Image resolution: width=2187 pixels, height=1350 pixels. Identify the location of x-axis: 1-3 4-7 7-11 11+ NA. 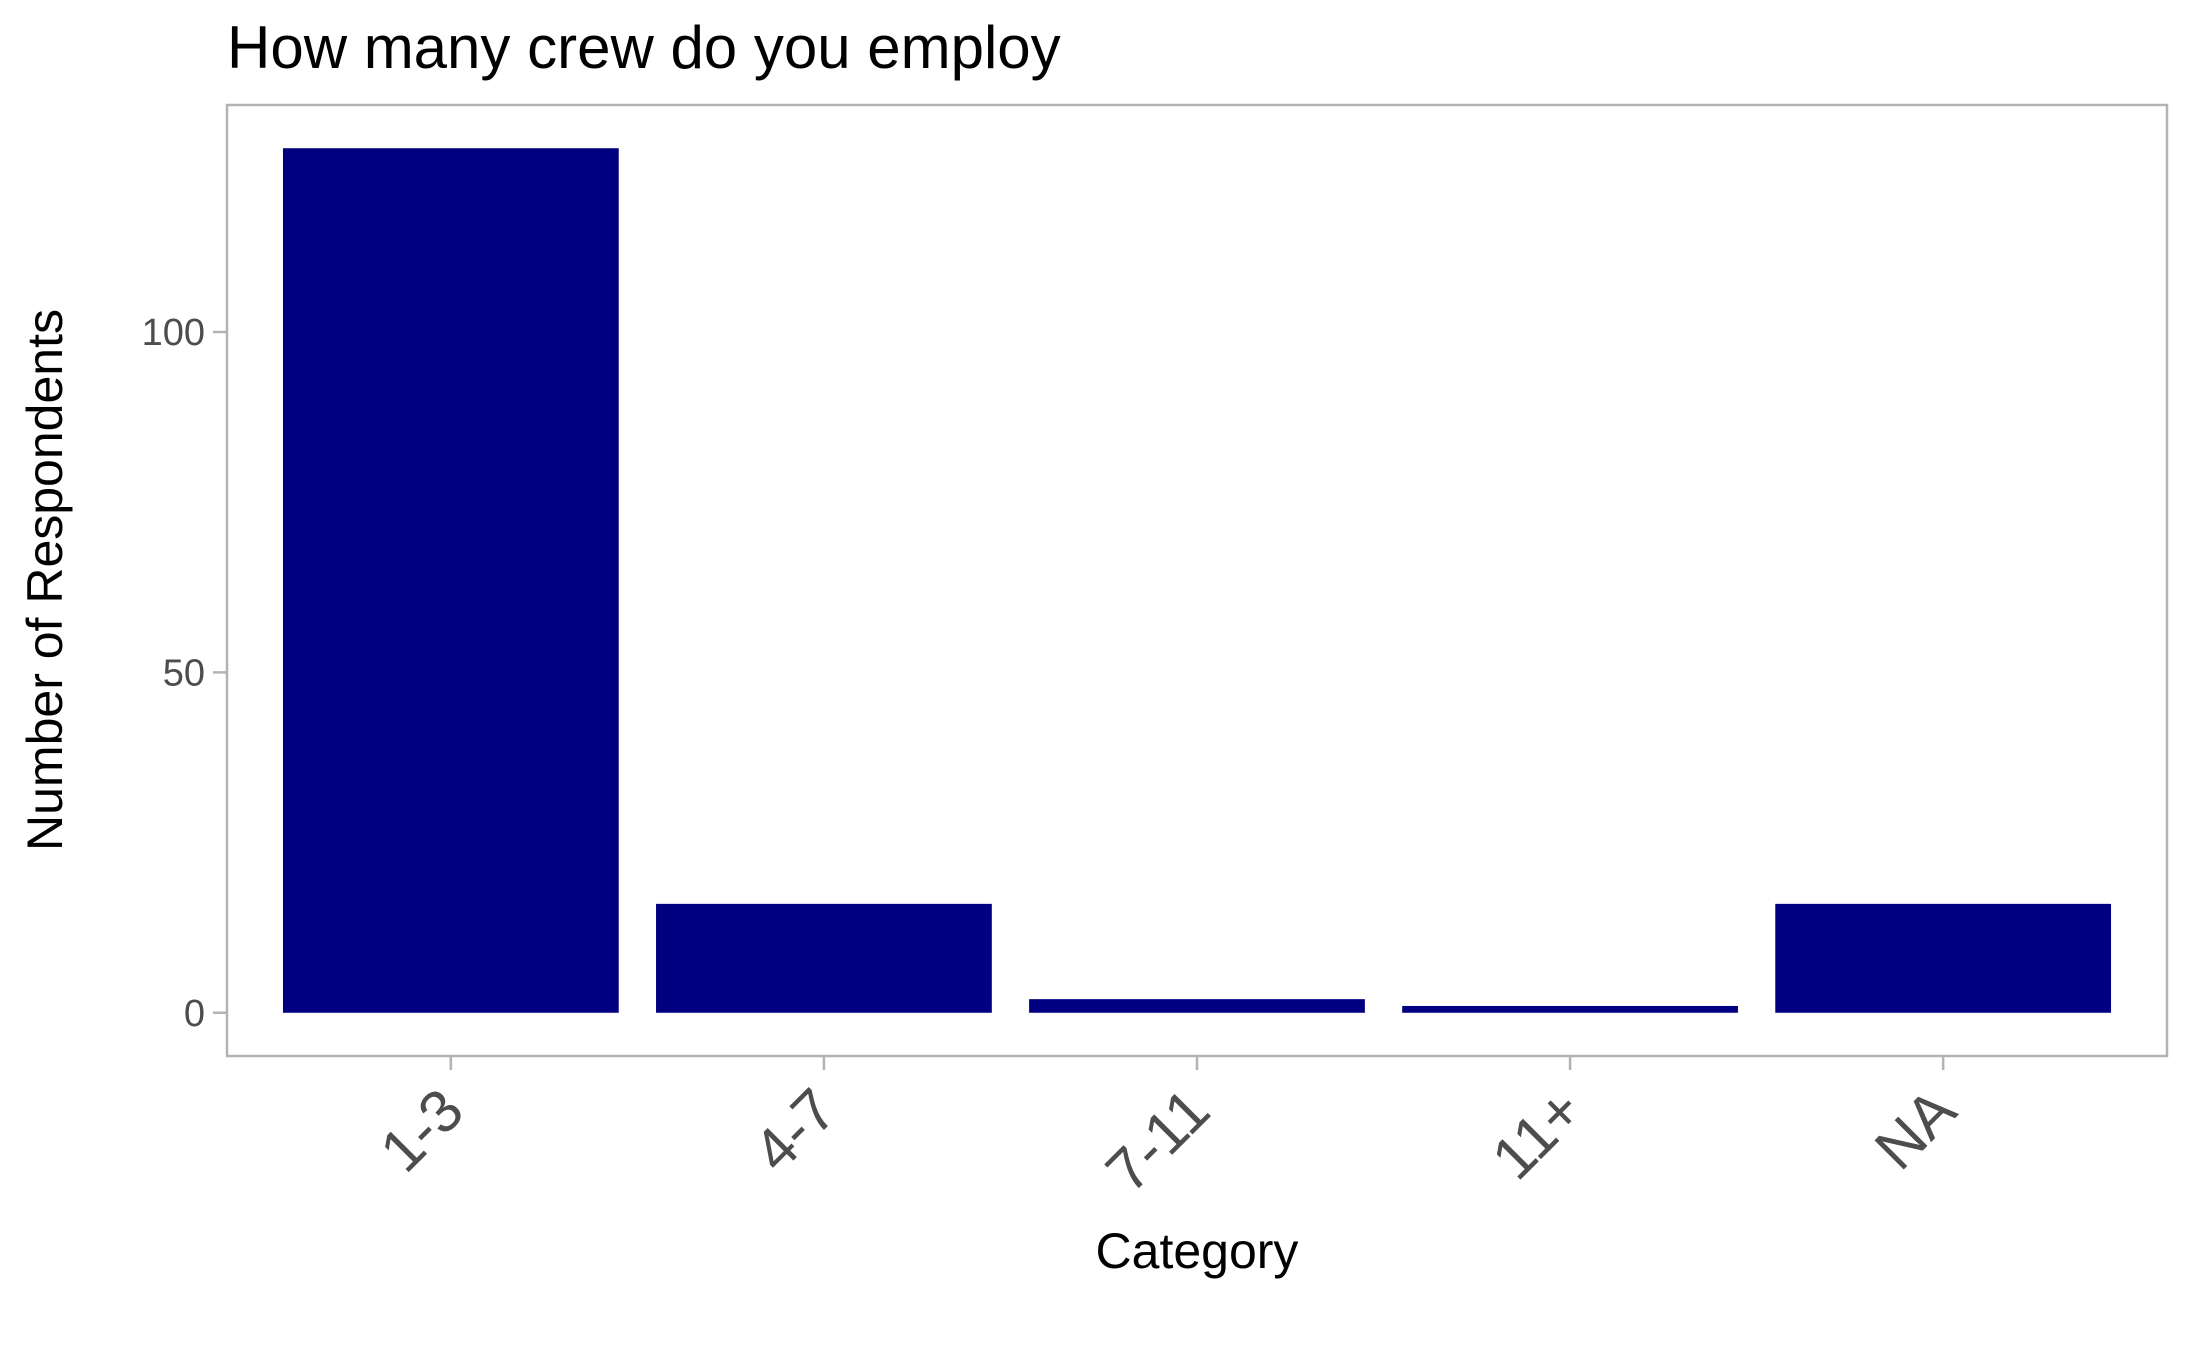
(1167, 1130).